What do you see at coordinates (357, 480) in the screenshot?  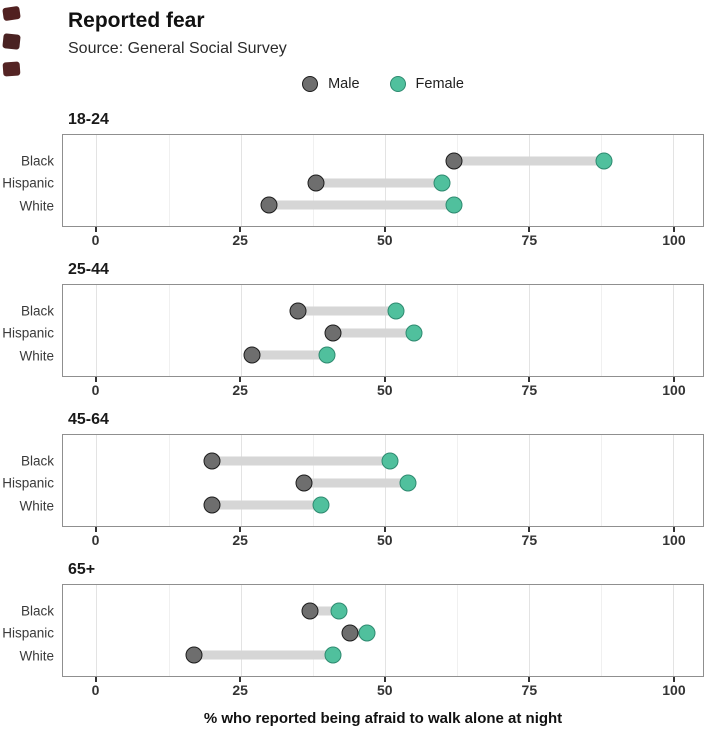 I see `panel-grid: Black Hispanic White` at bounding box center [357, 480].